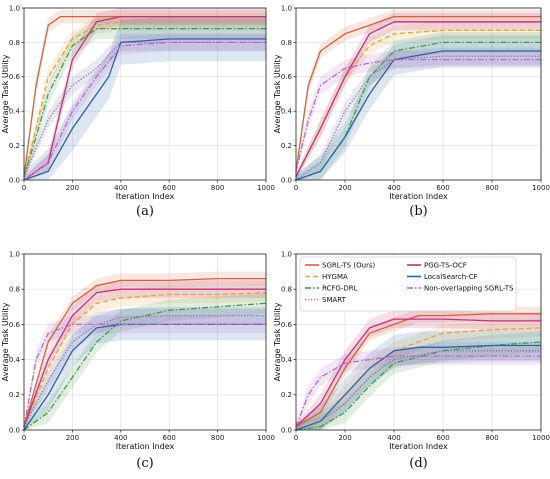 The image size is (550, 479). I want to click on legend-label: SMART, so click(334, 300).